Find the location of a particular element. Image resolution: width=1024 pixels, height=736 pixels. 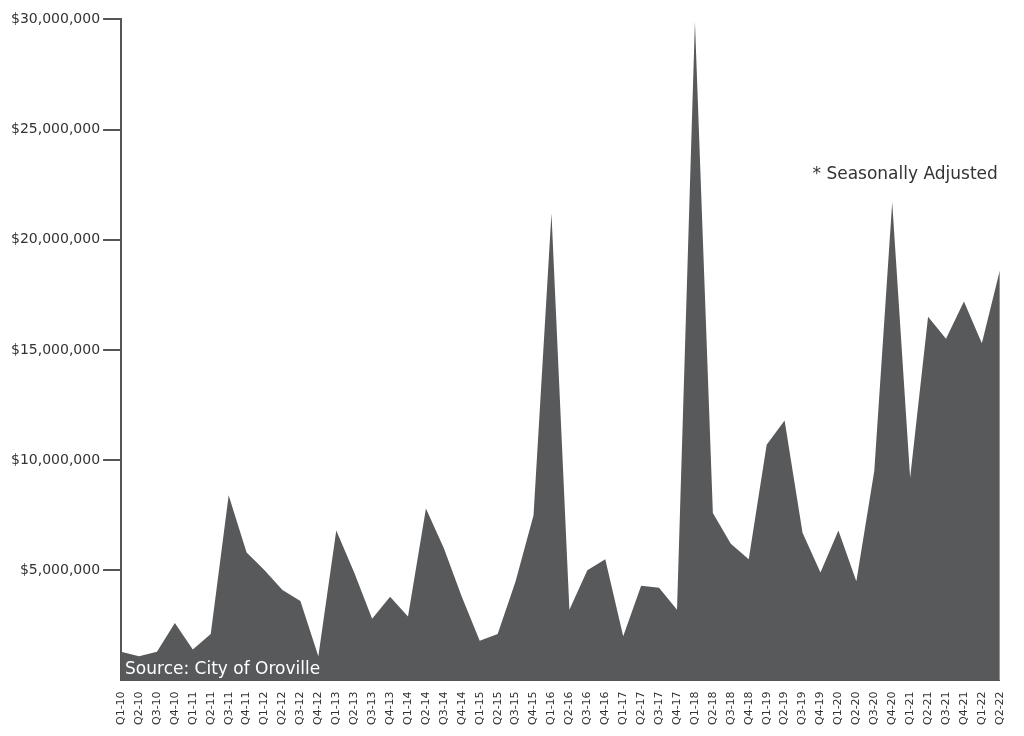

y-tick-label: $15,000,000 is located at coordinates (55, 348).